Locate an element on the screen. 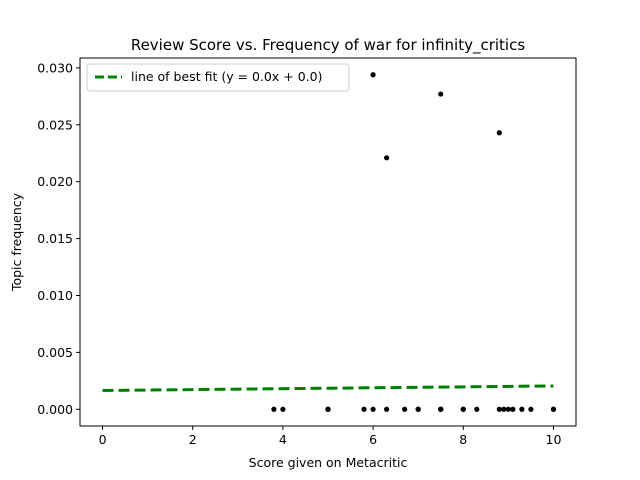 Image resolution: width=640 pixels, height=480 pixels. y-axis-label: Topic frequency is located at coordinates (16, 242).